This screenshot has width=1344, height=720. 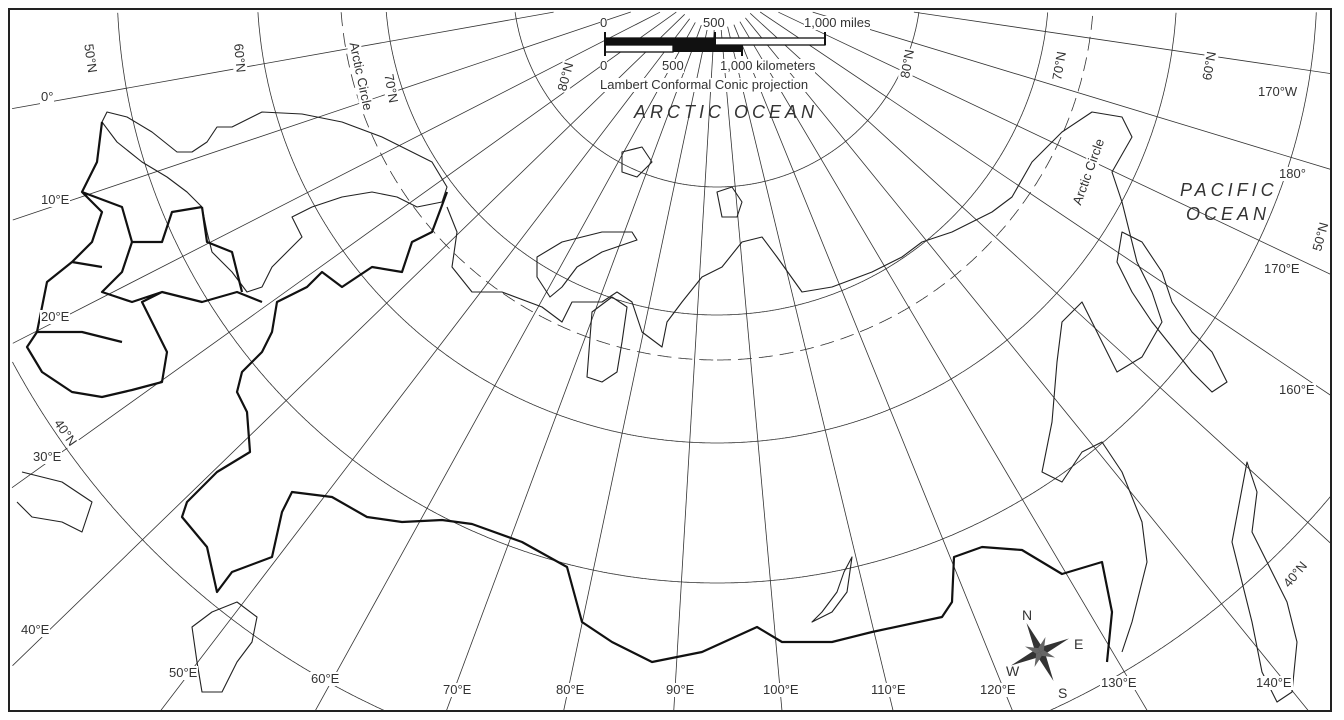 I want to click on pacific-ocean-label-1: PACIFIC, so click(x=1229, y=190).